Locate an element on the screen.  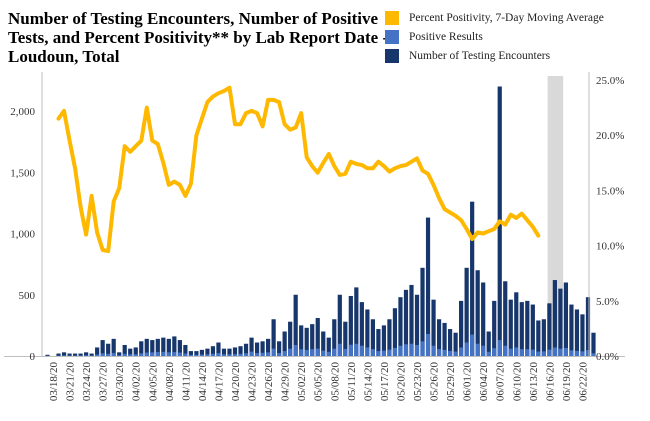
y-right-tick-label: 20.0% is located at coordinates (610, 136).